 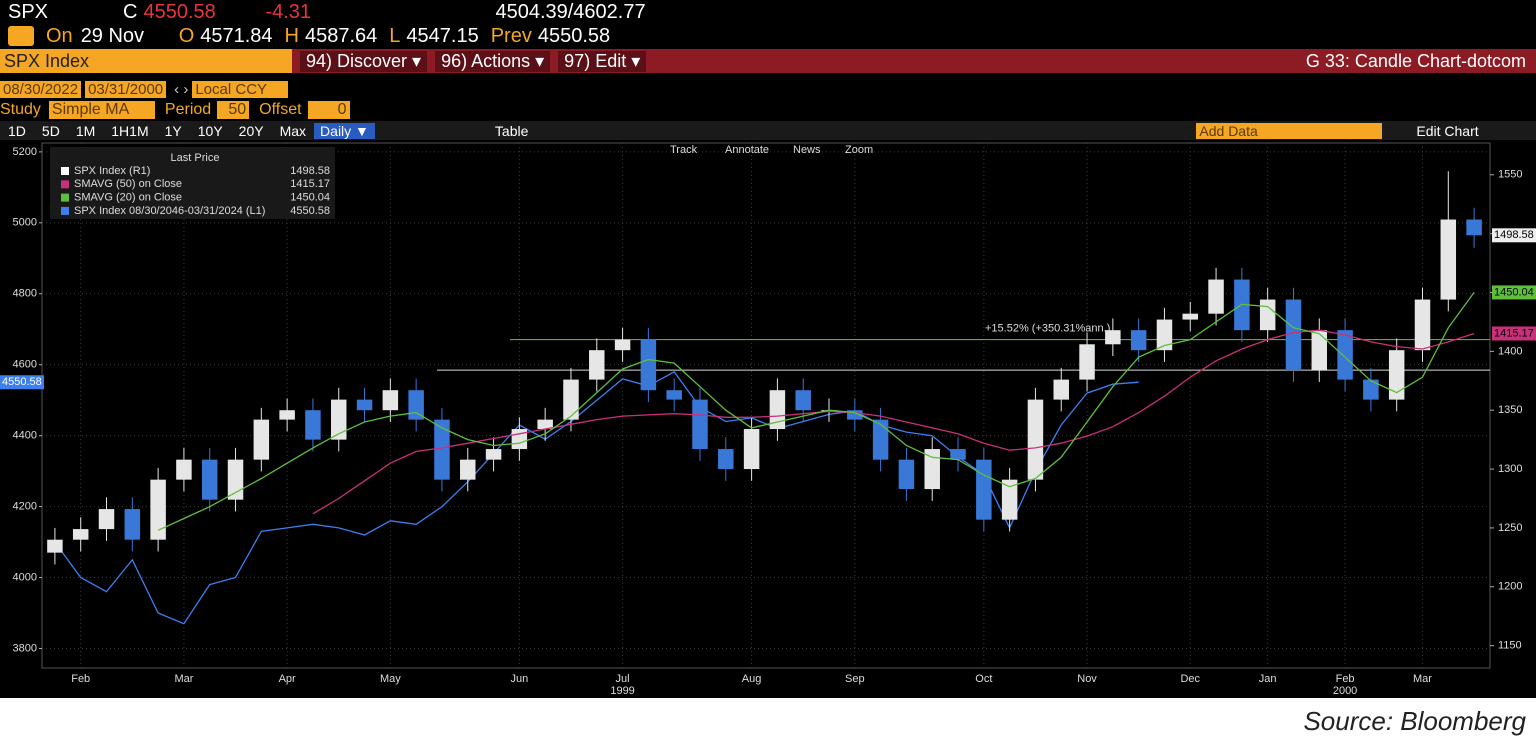 What do you see at coordinates (768, 89) in the screenshot?
I see `date-controls: 08/30/2022 03/31/2000 ‹ › Local CCY` at bounding box center [768, 89].